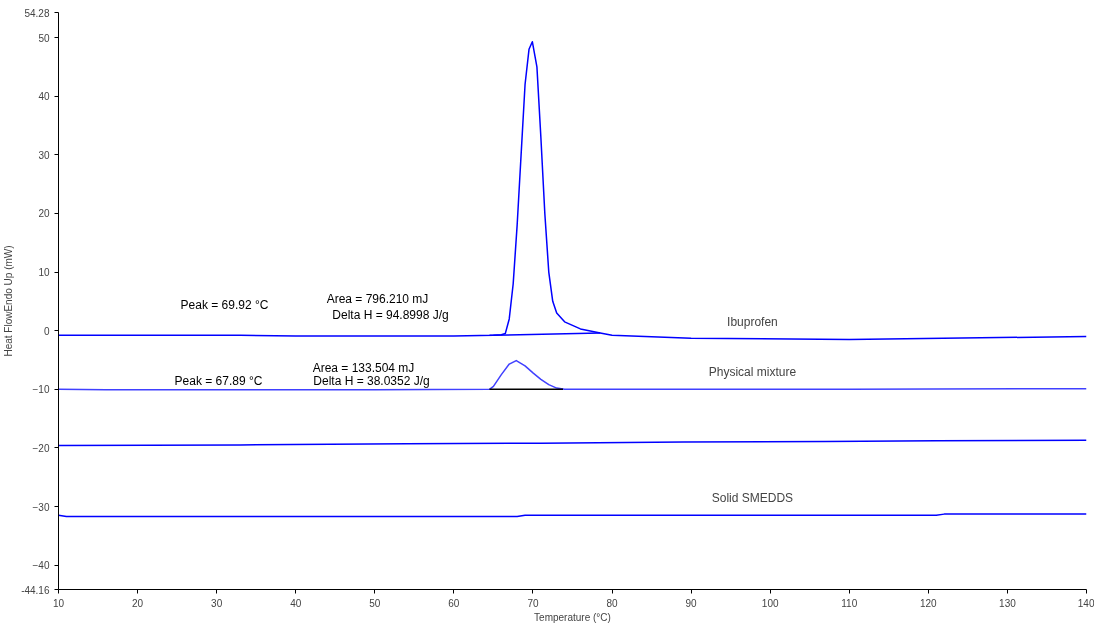 This screenshot has height=625, width=1094. I want to click on y-tick-label: 54.28, so click(37, 13).